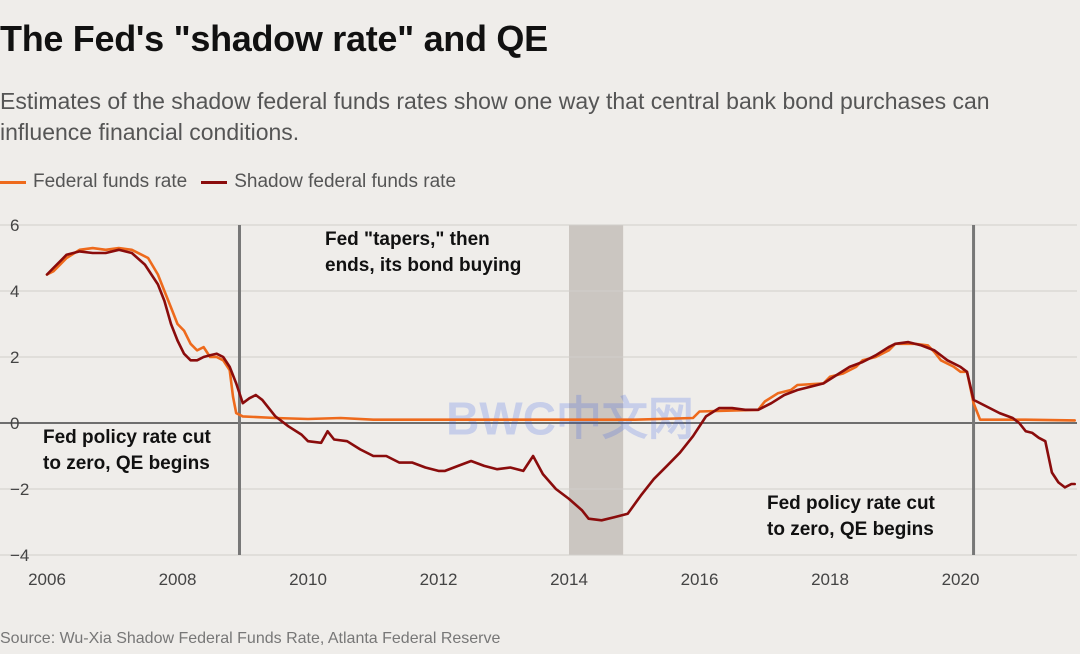 Image resolution: width=1080 pixels, height=654 pixels. What do you see at coordinates (569, 579) in the screenshot?
I see `x-tick-label-2014: 2014` at bounding box center [569, 579].